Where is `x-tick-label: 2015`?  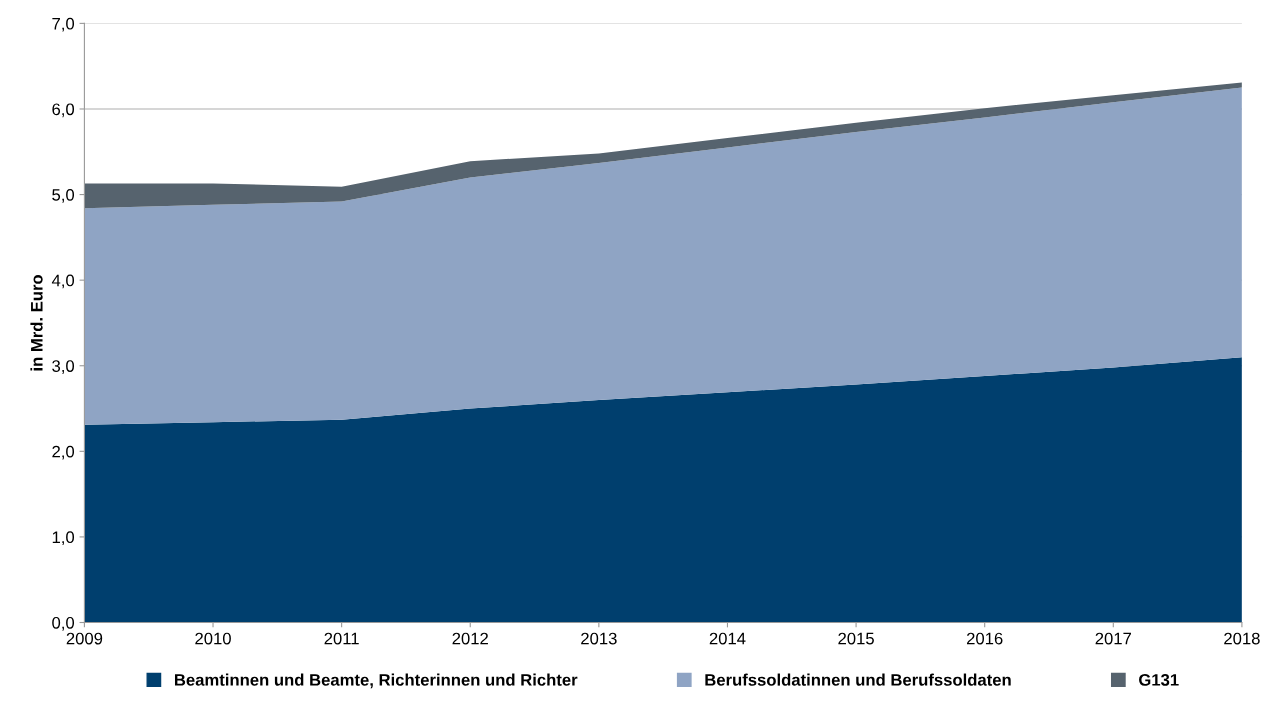
x-tick-label: 2015 is located at coordinates (856, 638).